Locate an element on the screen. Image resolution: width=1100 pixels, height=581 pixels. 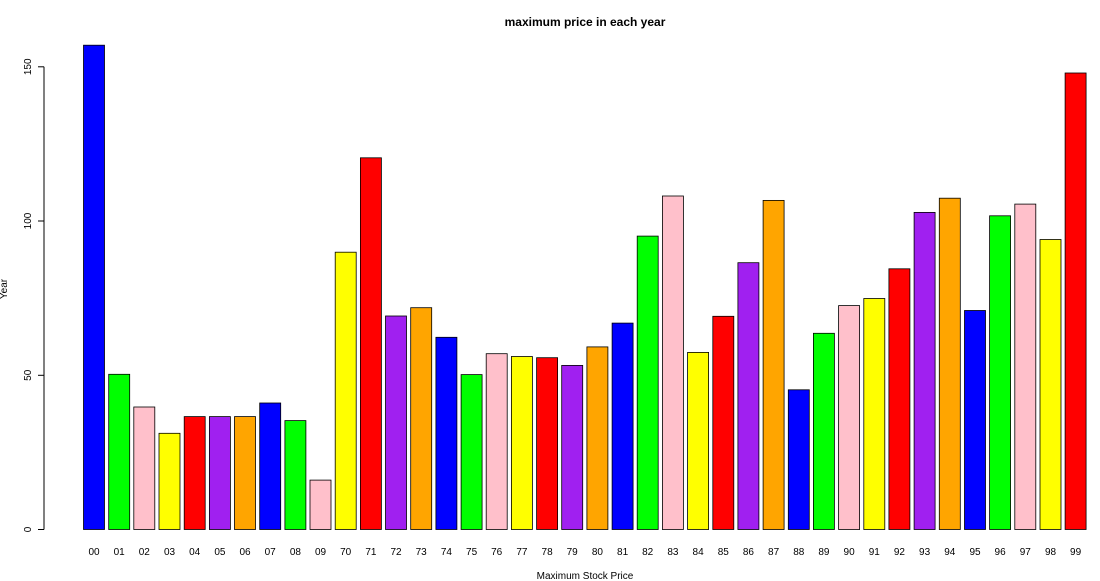
x-tick-label-76: 76 is located at coordinates (497, 552).